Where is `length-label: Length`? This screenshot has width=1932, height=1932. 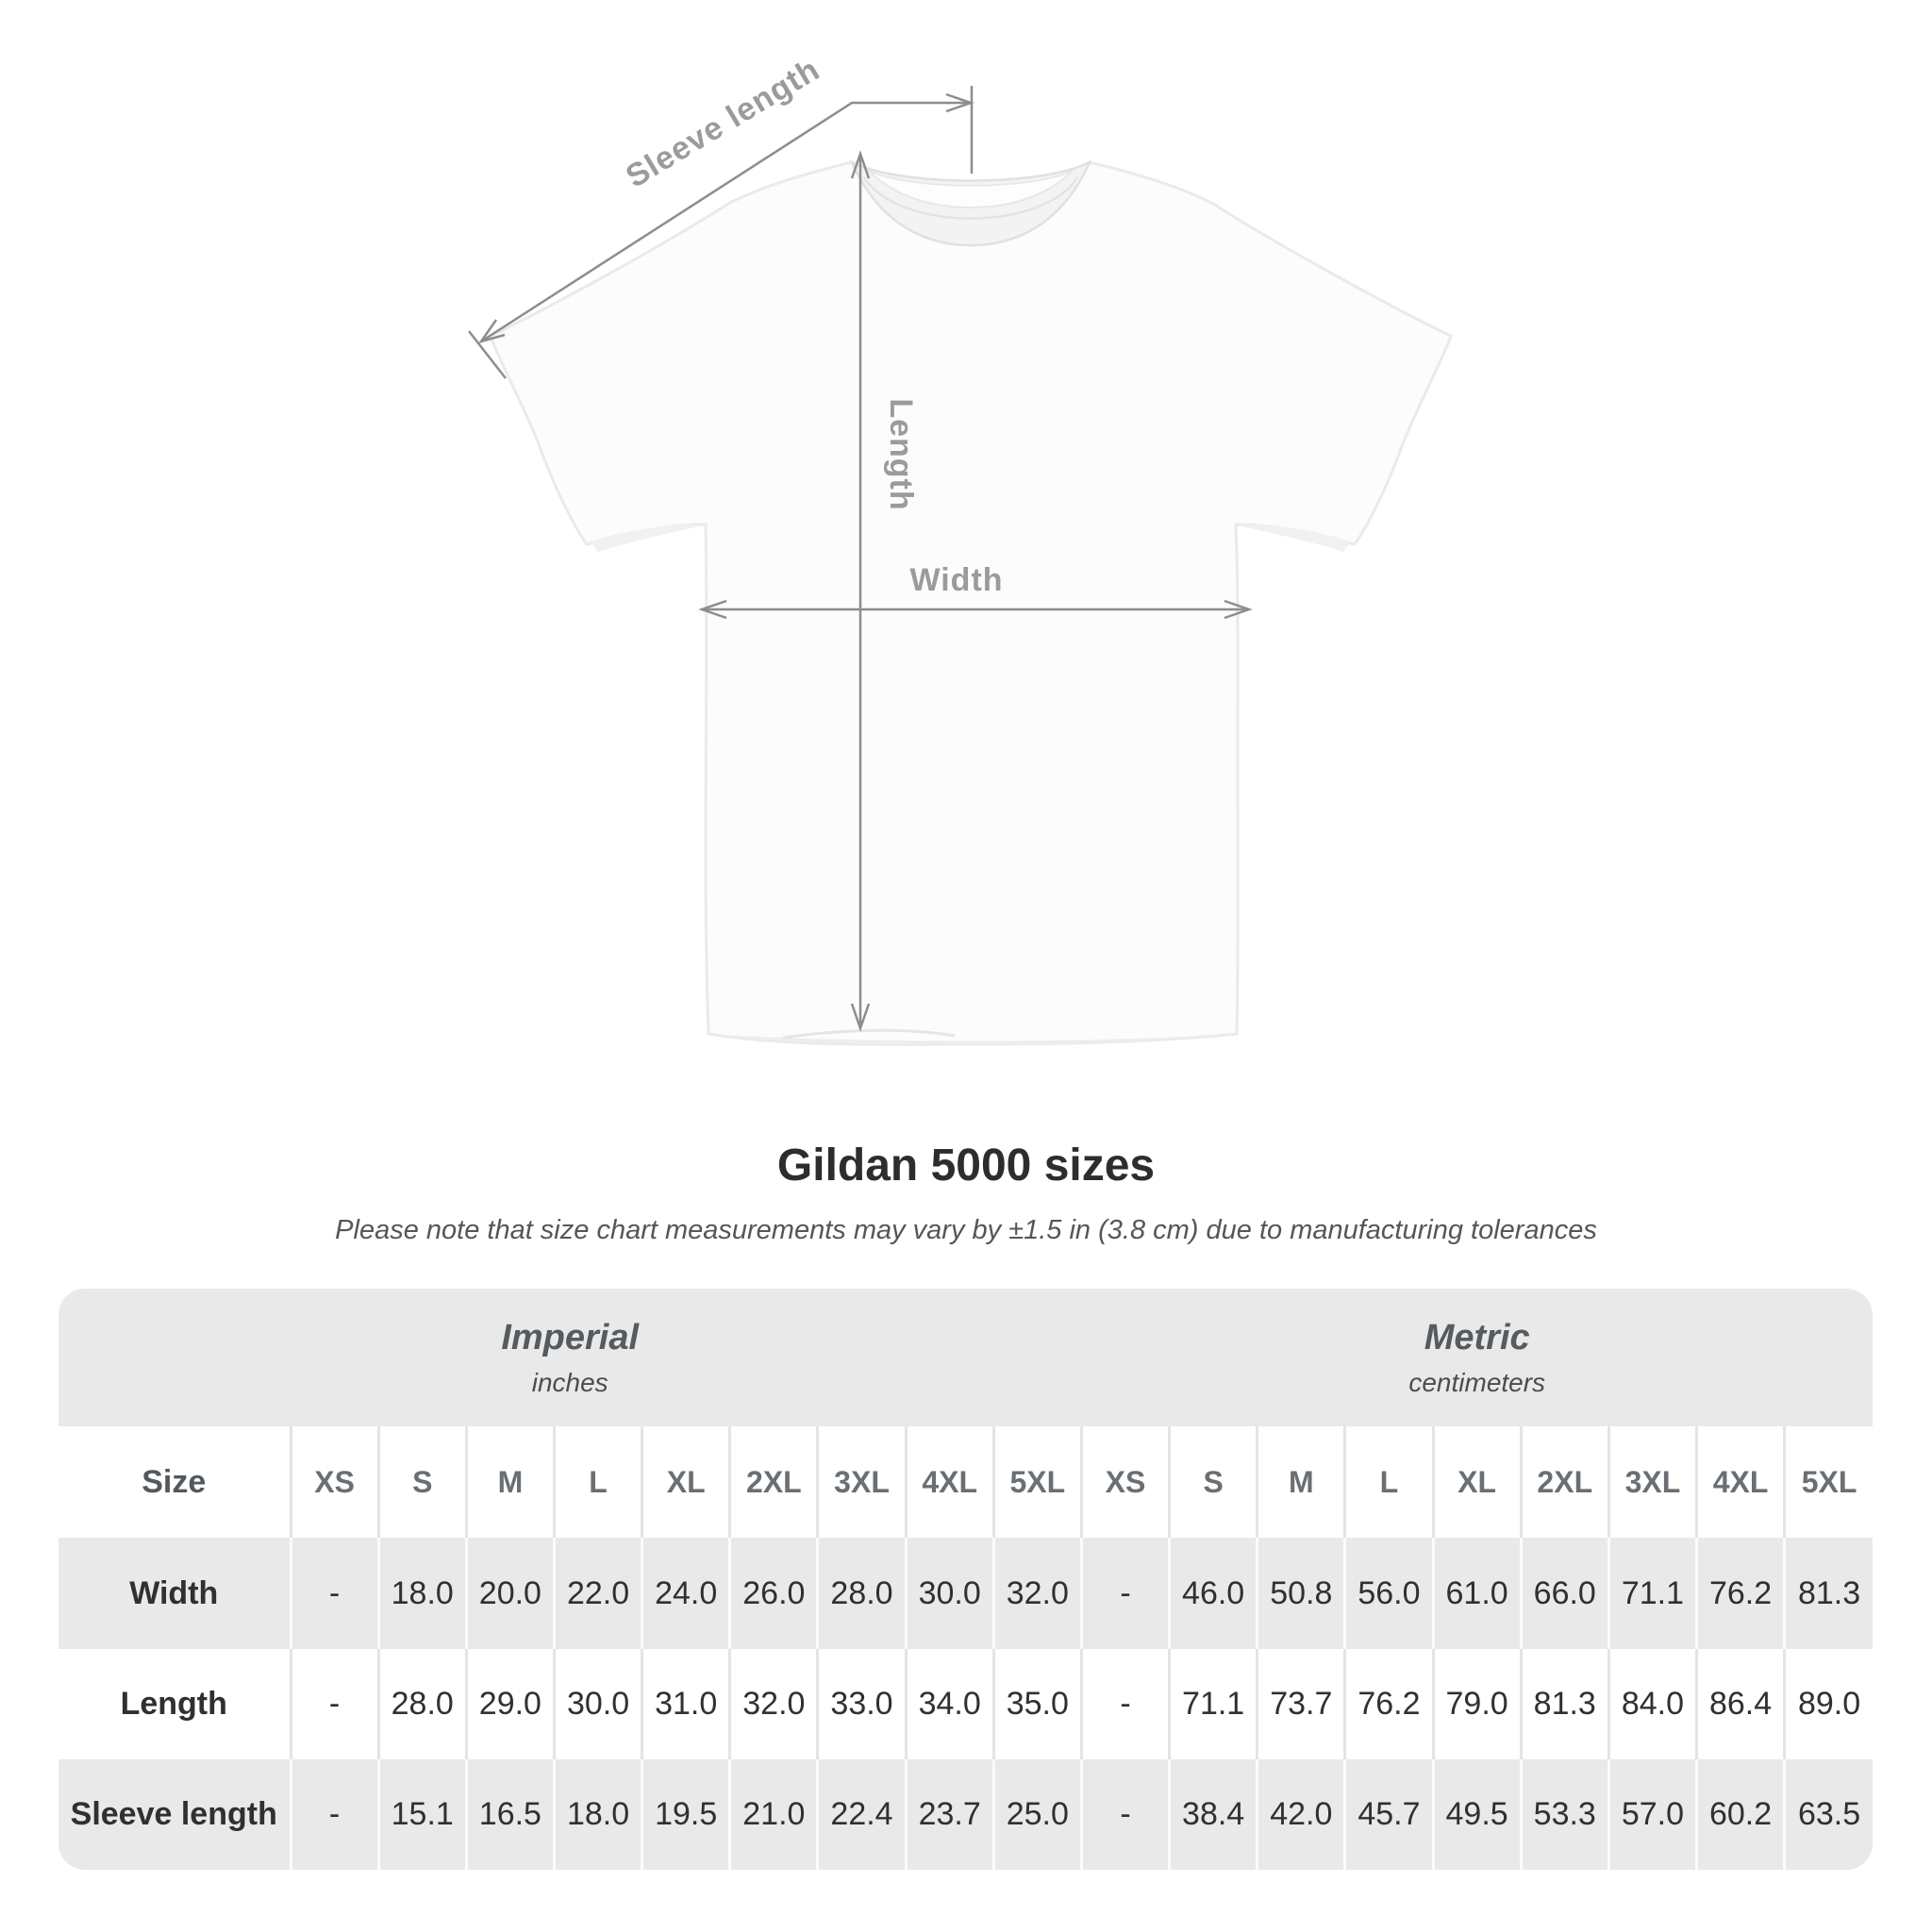
length-label: Length is located at coordinates (901, 454).